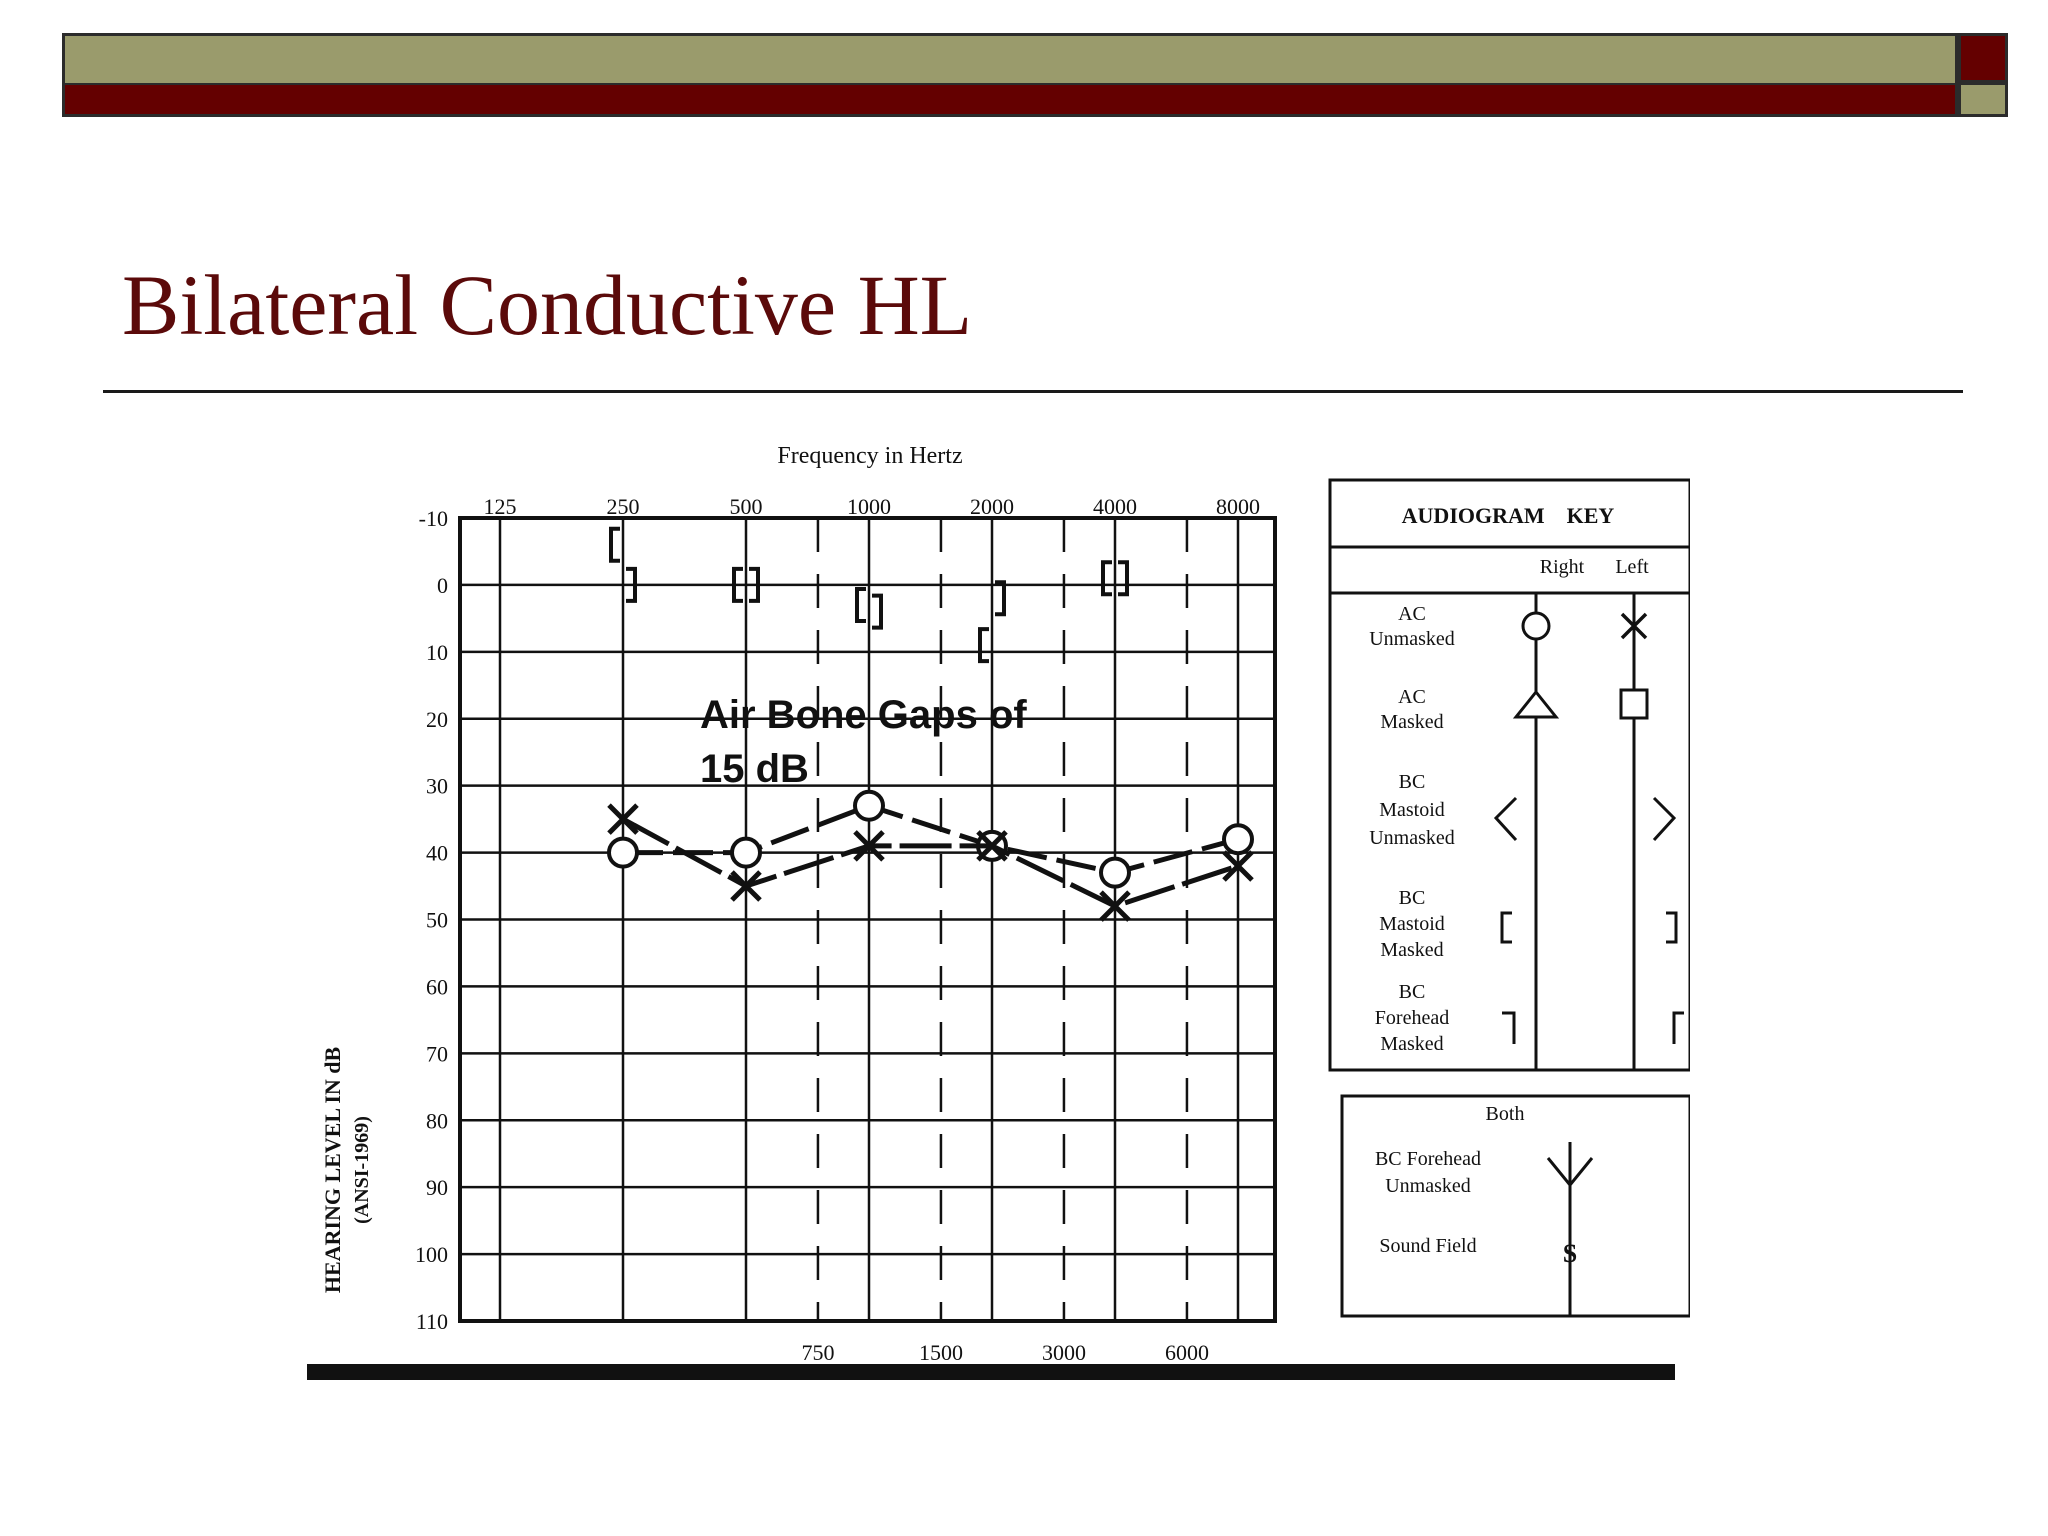 Image resolution: width=2048 pixels, height=1536 pixels. I want to click on y-tick-label: 110, so click(432, 1321).